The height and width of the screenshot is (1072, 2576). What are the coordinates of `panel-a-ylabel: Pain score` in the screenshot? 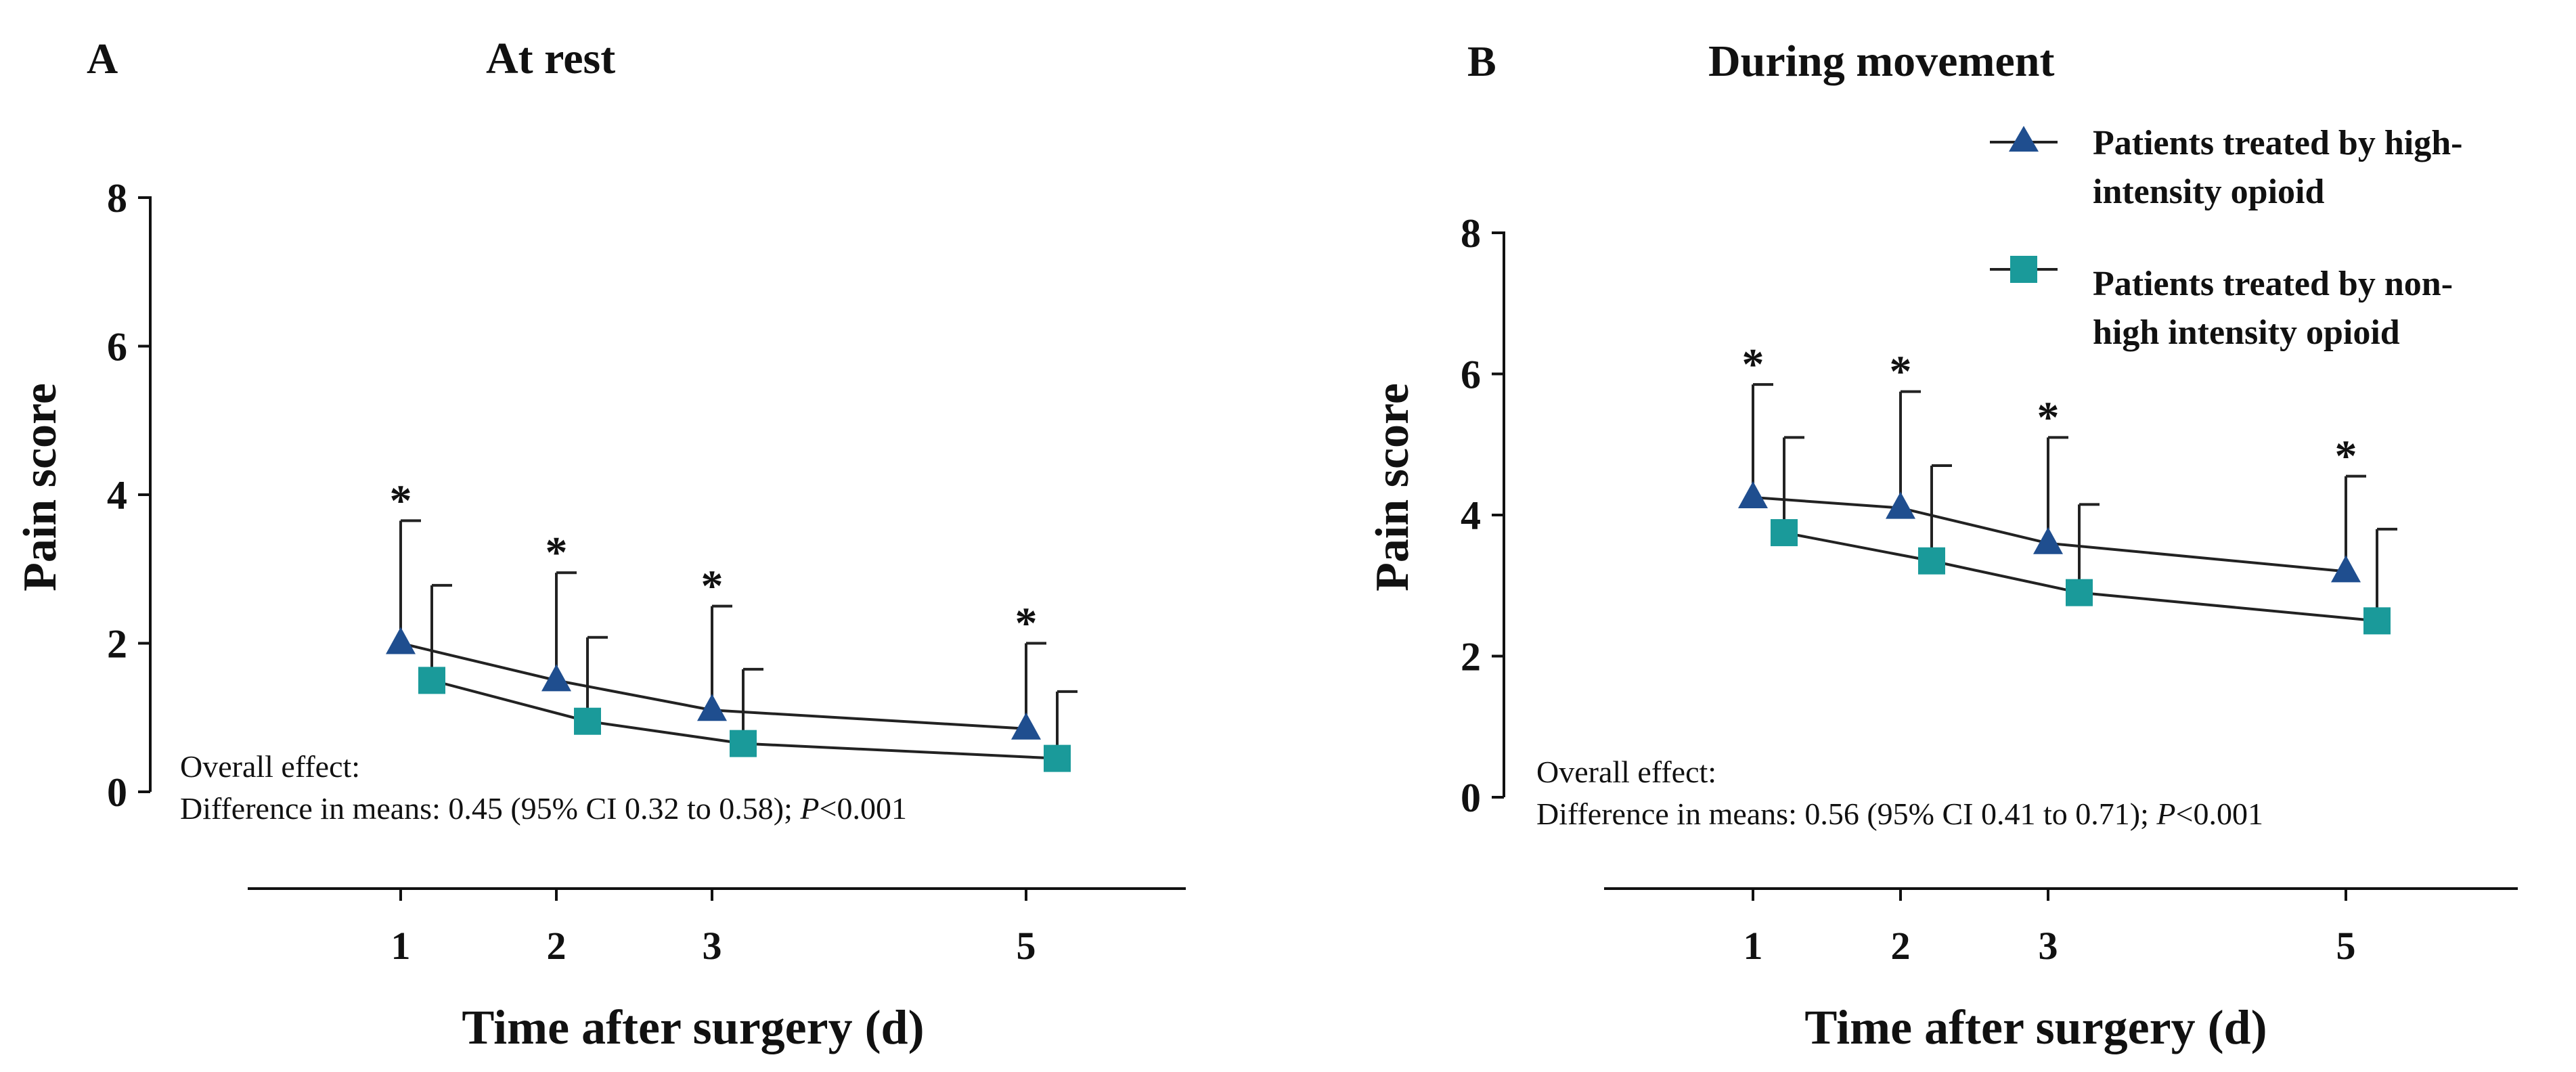 It's located at (40, 487).